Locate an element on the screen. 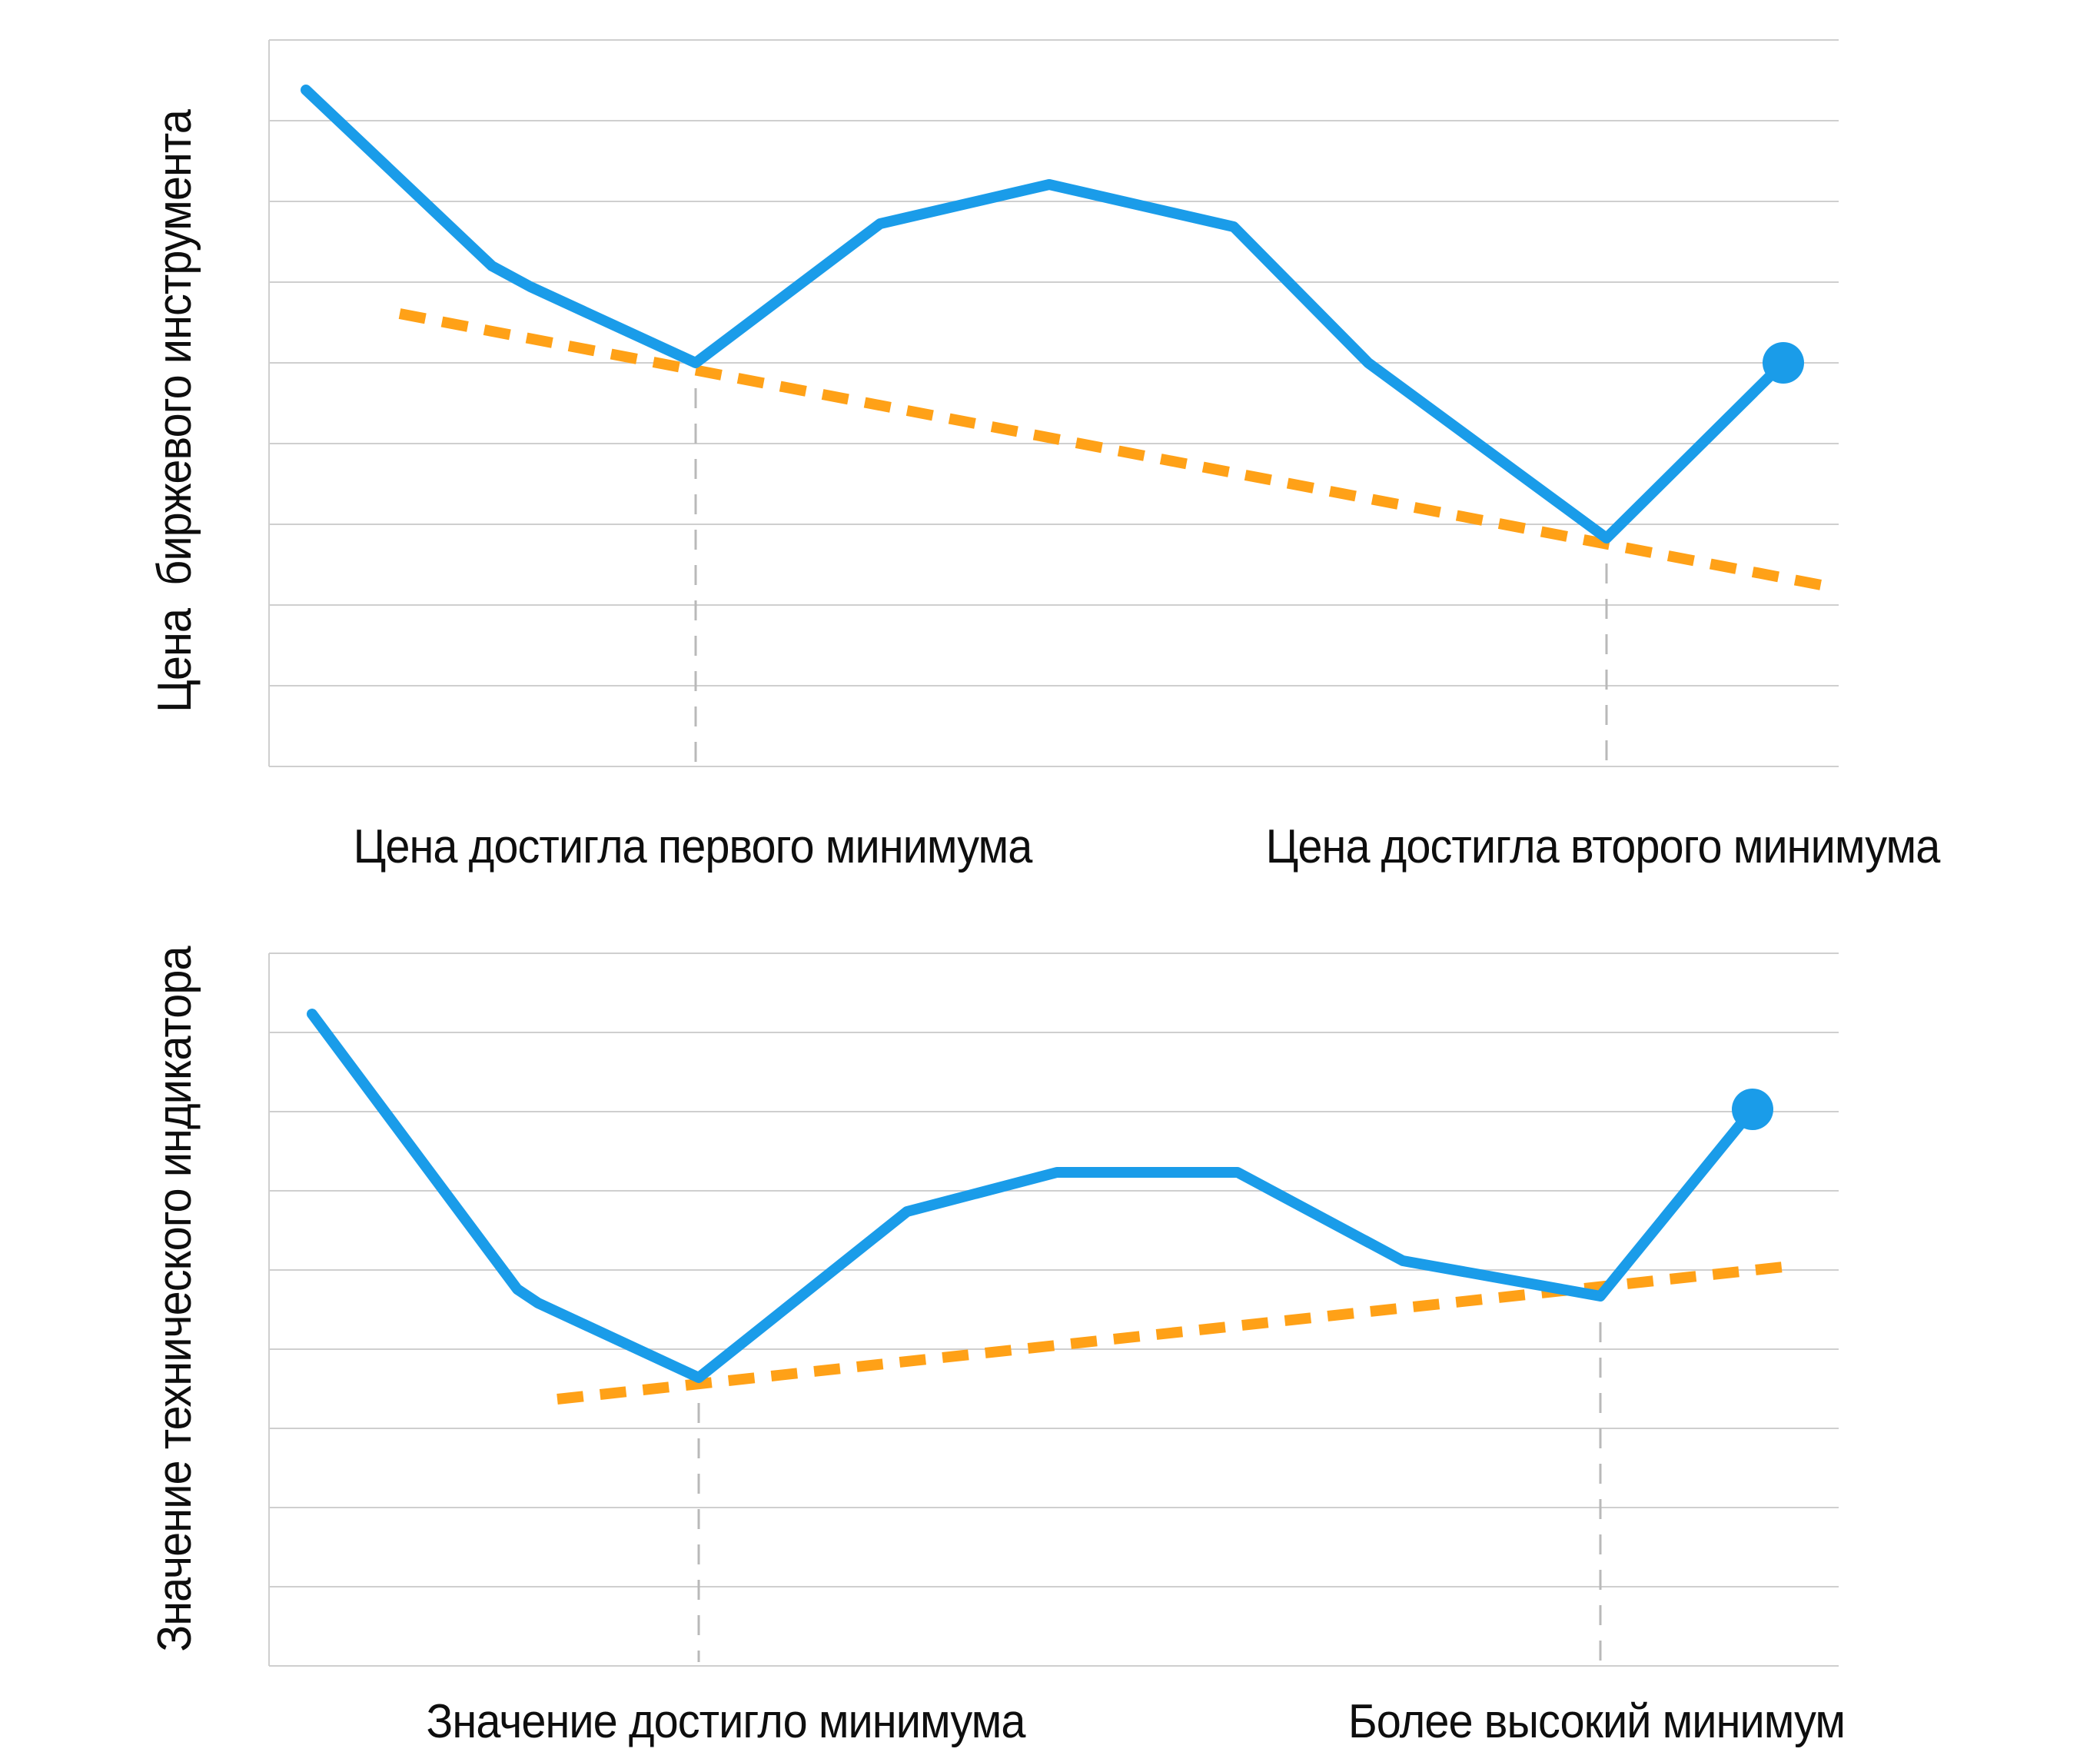 The image size is (2100, 1762). price-first-minimum-label: Цена достигла первого минимума is located at coordinates (693, 846).